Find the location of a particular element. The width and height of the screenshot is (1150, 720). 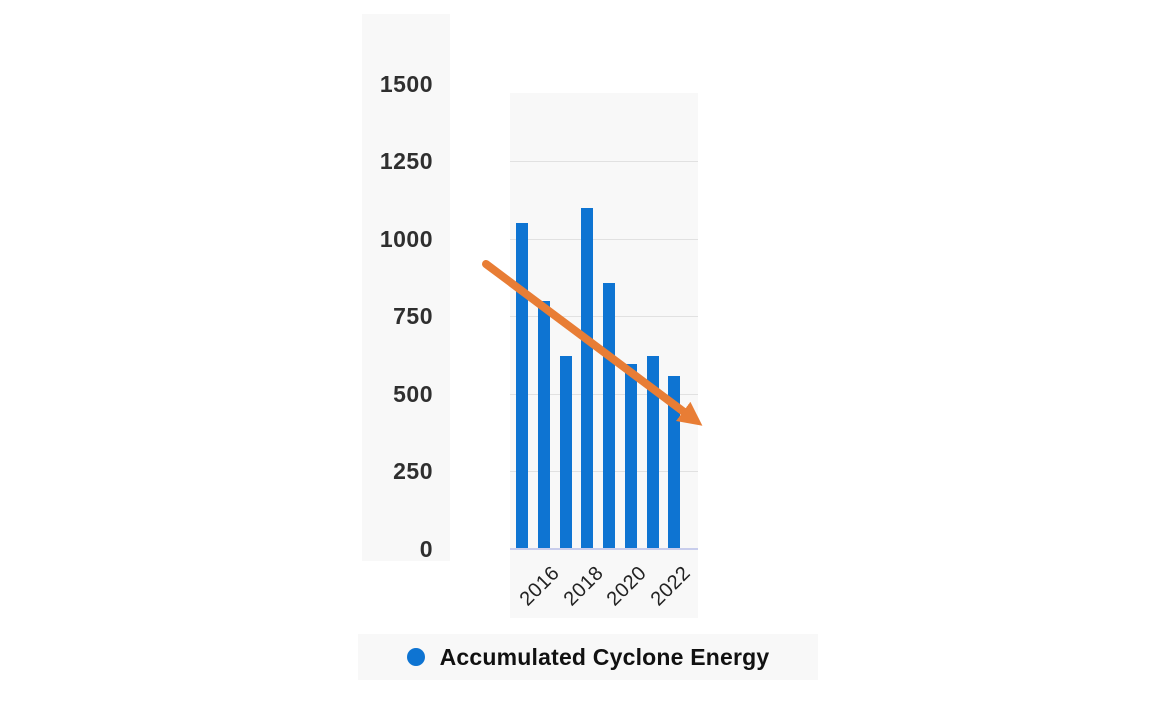

bar-2016 is located at coordinates (543, 424).